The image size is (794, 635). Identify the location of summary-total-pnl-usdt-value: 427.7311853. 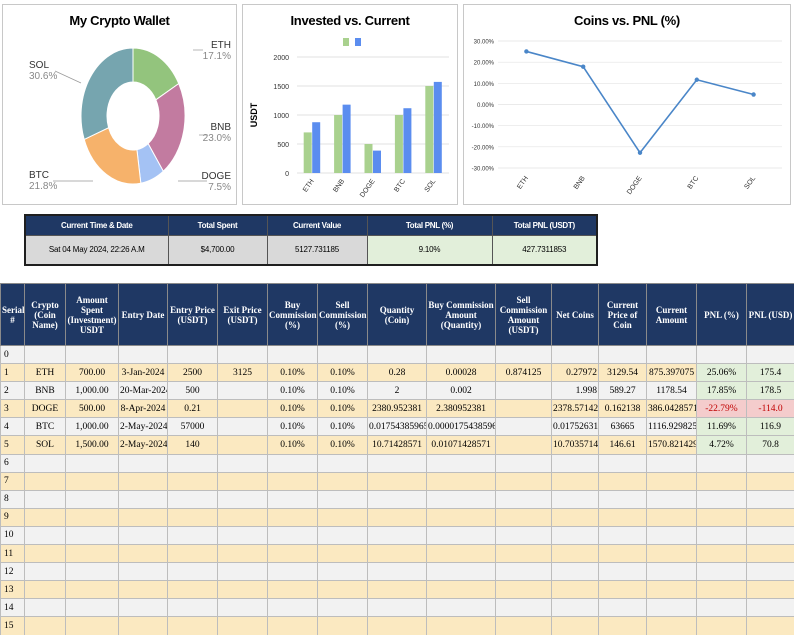
(544, 250).